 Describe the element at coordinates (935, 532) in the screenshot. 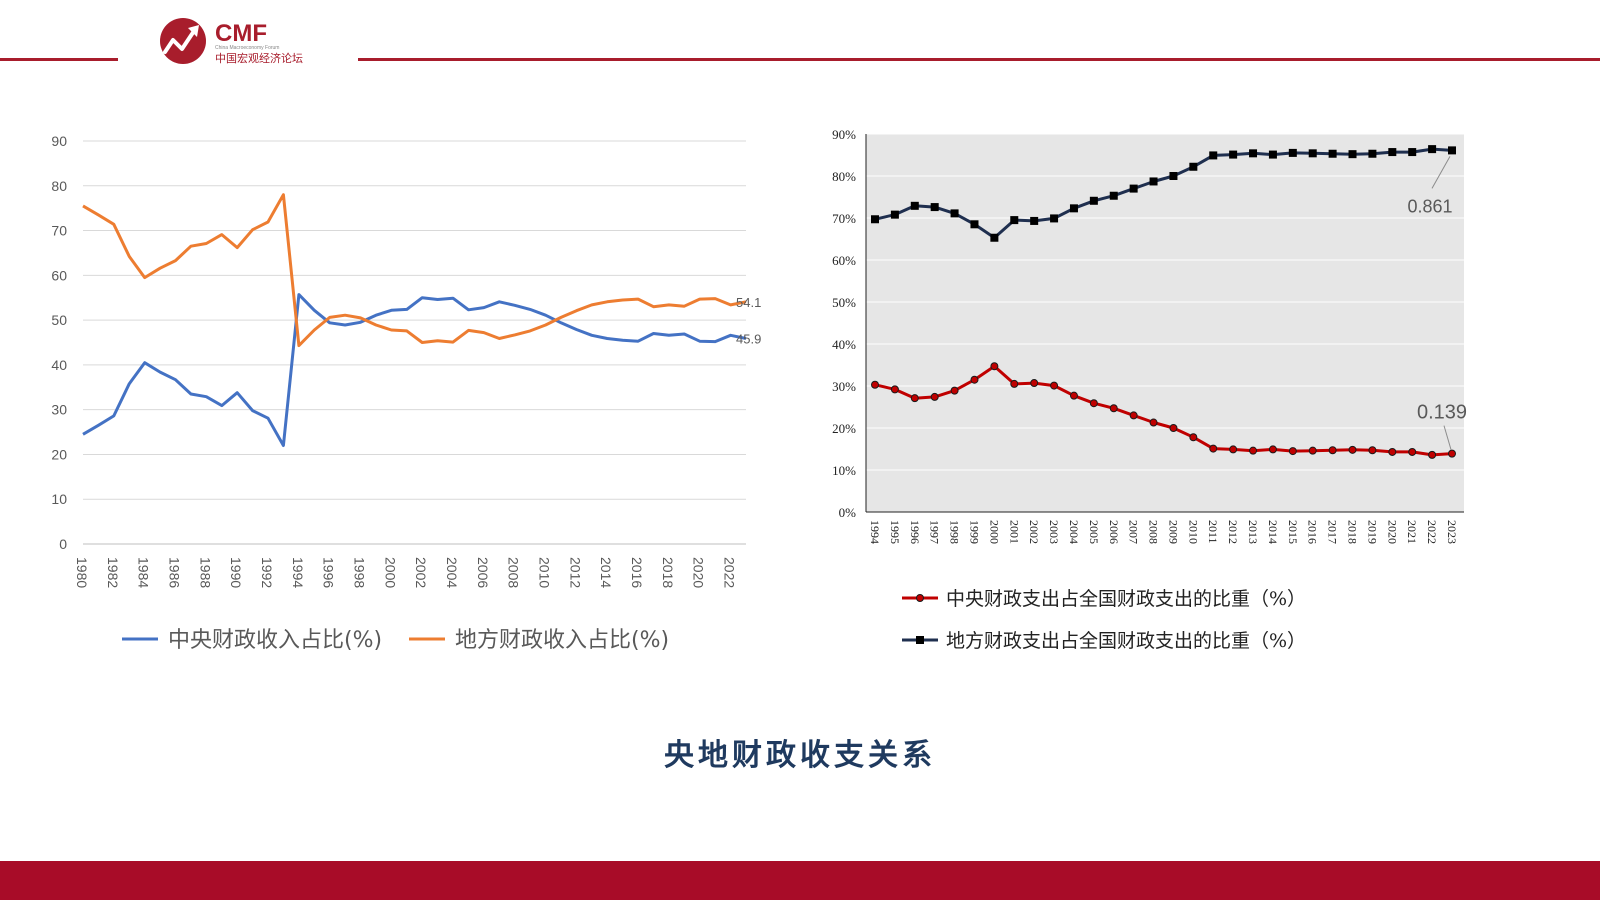

I see `x-tick-label: 1997` at that location.